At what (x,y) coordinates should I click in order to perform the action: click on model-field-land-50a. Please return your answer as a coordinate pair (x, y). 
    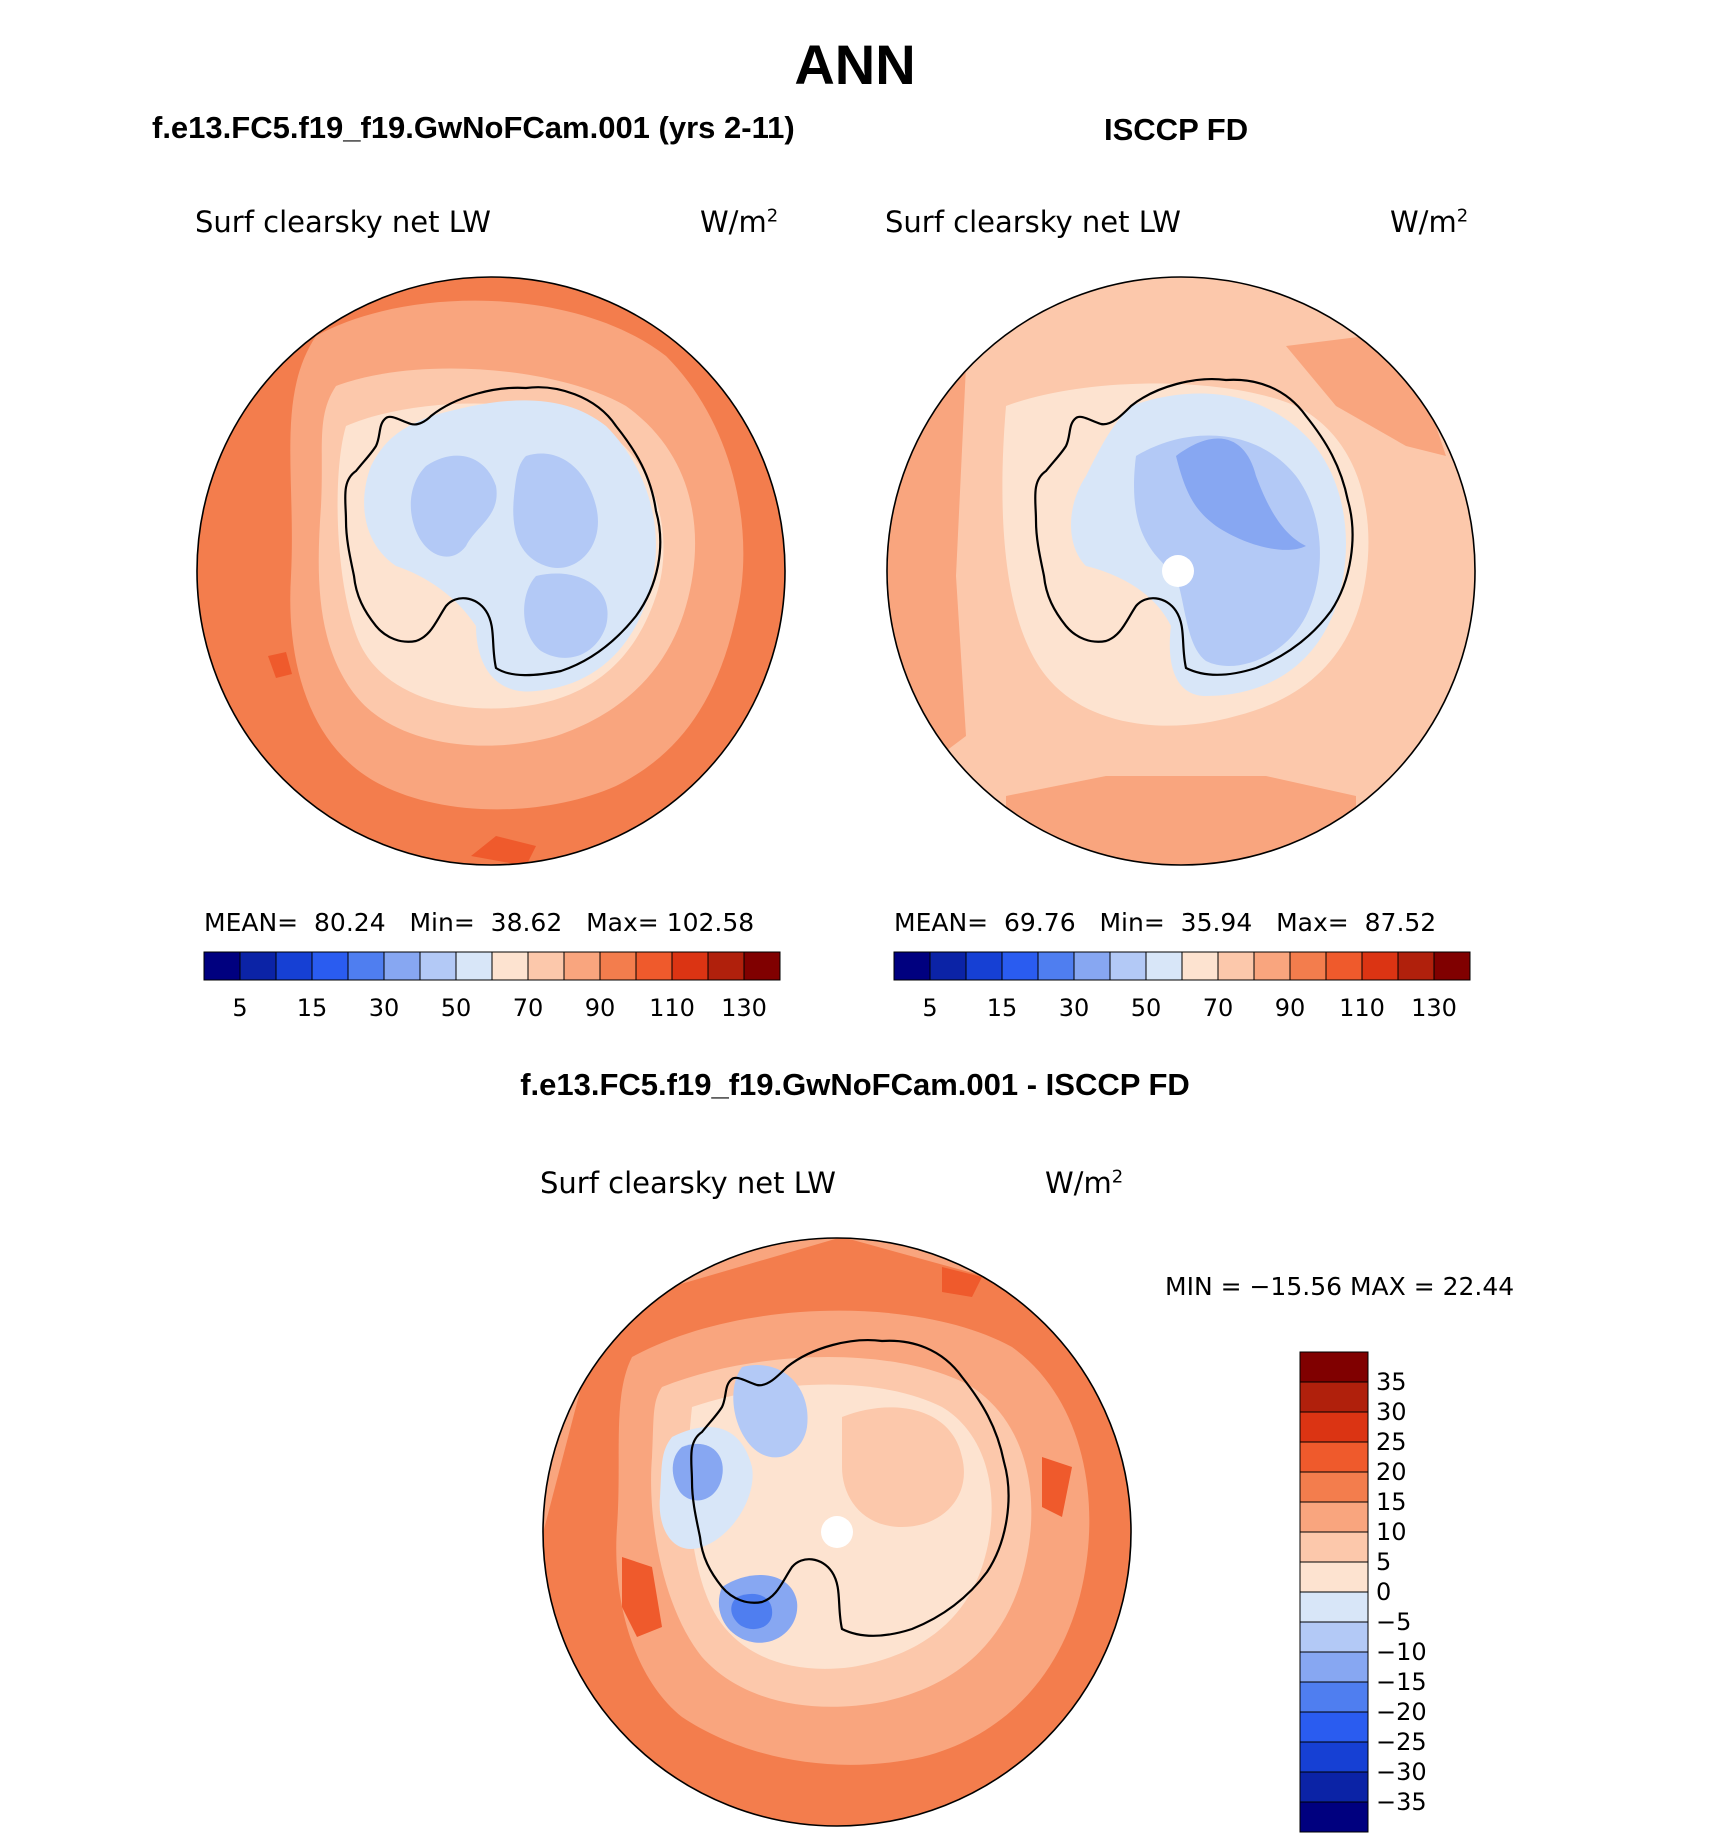
    Looking at the image, I should click on (453, 506).